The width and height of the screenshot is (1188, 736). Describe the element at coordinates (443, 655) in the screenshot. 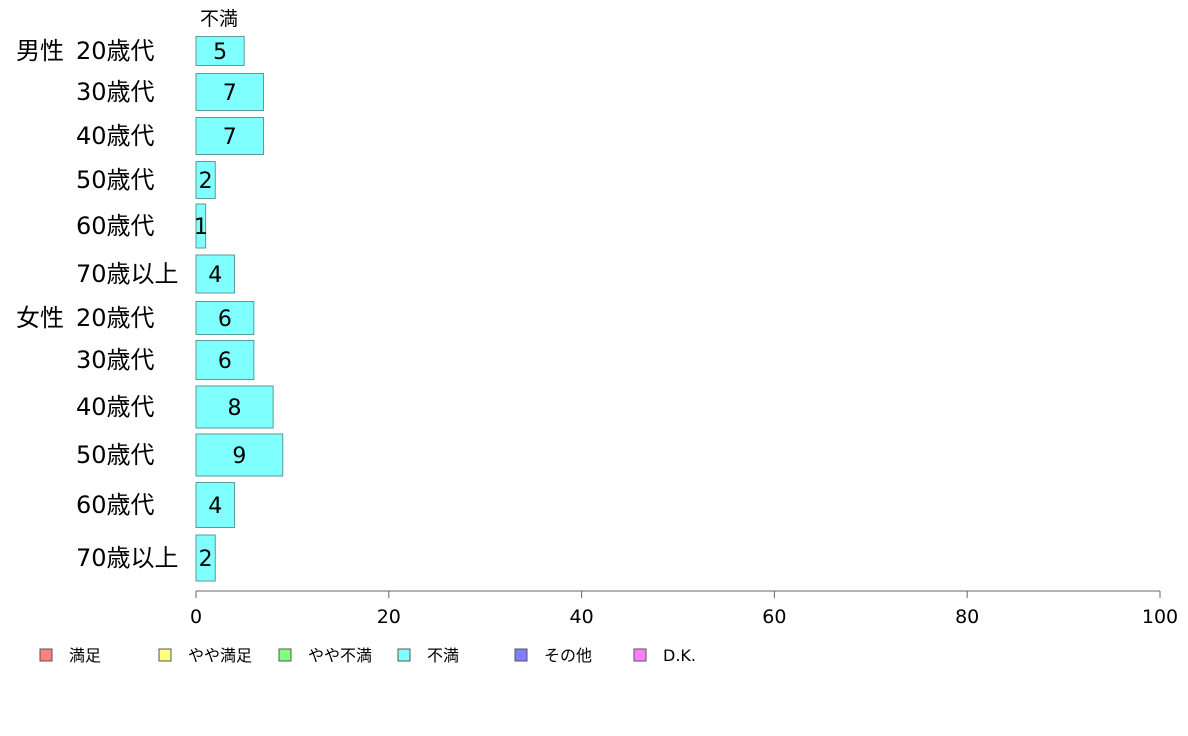

I see `legend-label: 不満` at that location.